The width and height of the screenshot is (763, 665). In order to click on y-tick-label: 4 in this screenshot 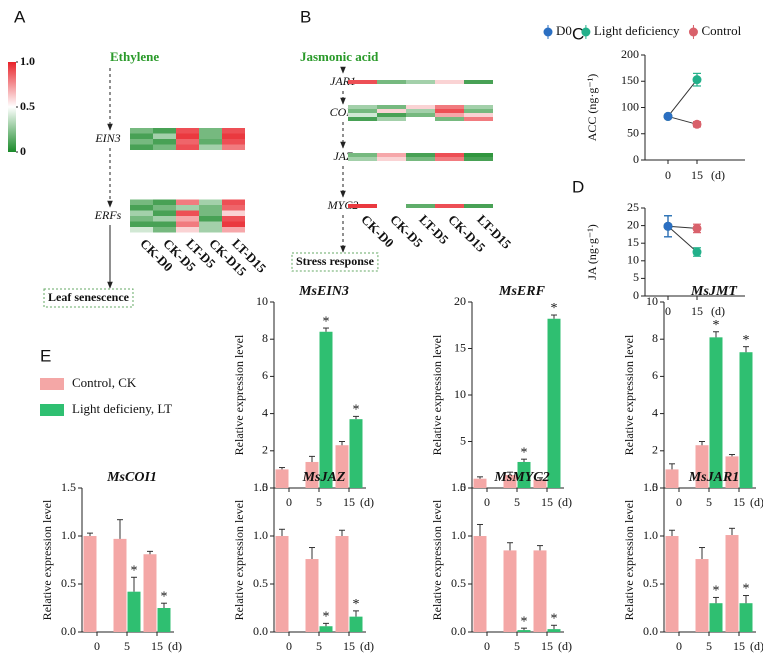, I will do `click(265, 412)`.